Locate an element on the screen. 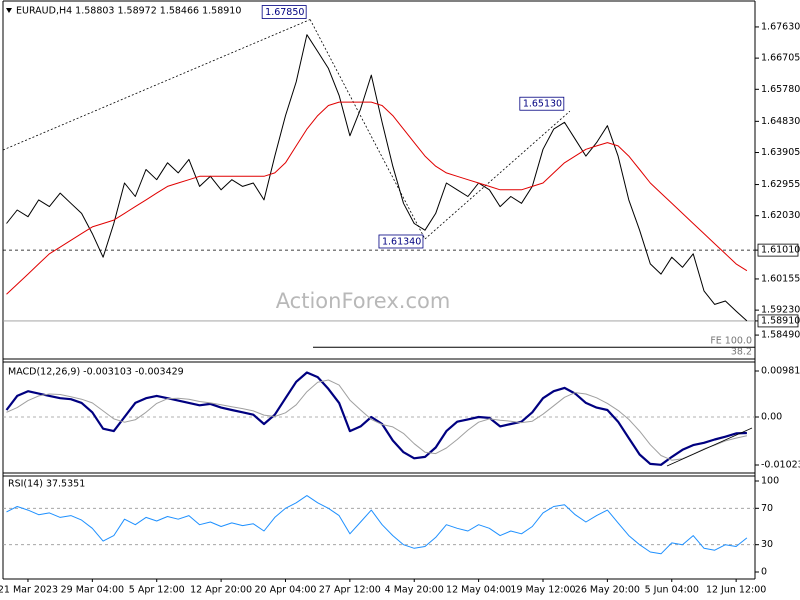  x-tick-label: 26 May 20:00 is located at coordinates (607, 590).